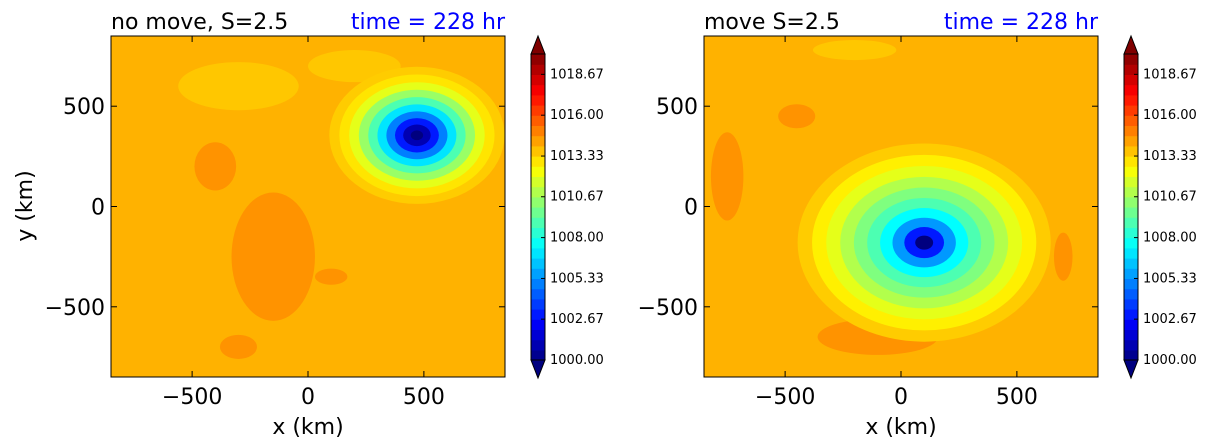 This screenshot has height=448, width=1207. Describe the element at coordinates (199, 22) in the screenshot. I see `title-left: no move, S=2.5` at that location.